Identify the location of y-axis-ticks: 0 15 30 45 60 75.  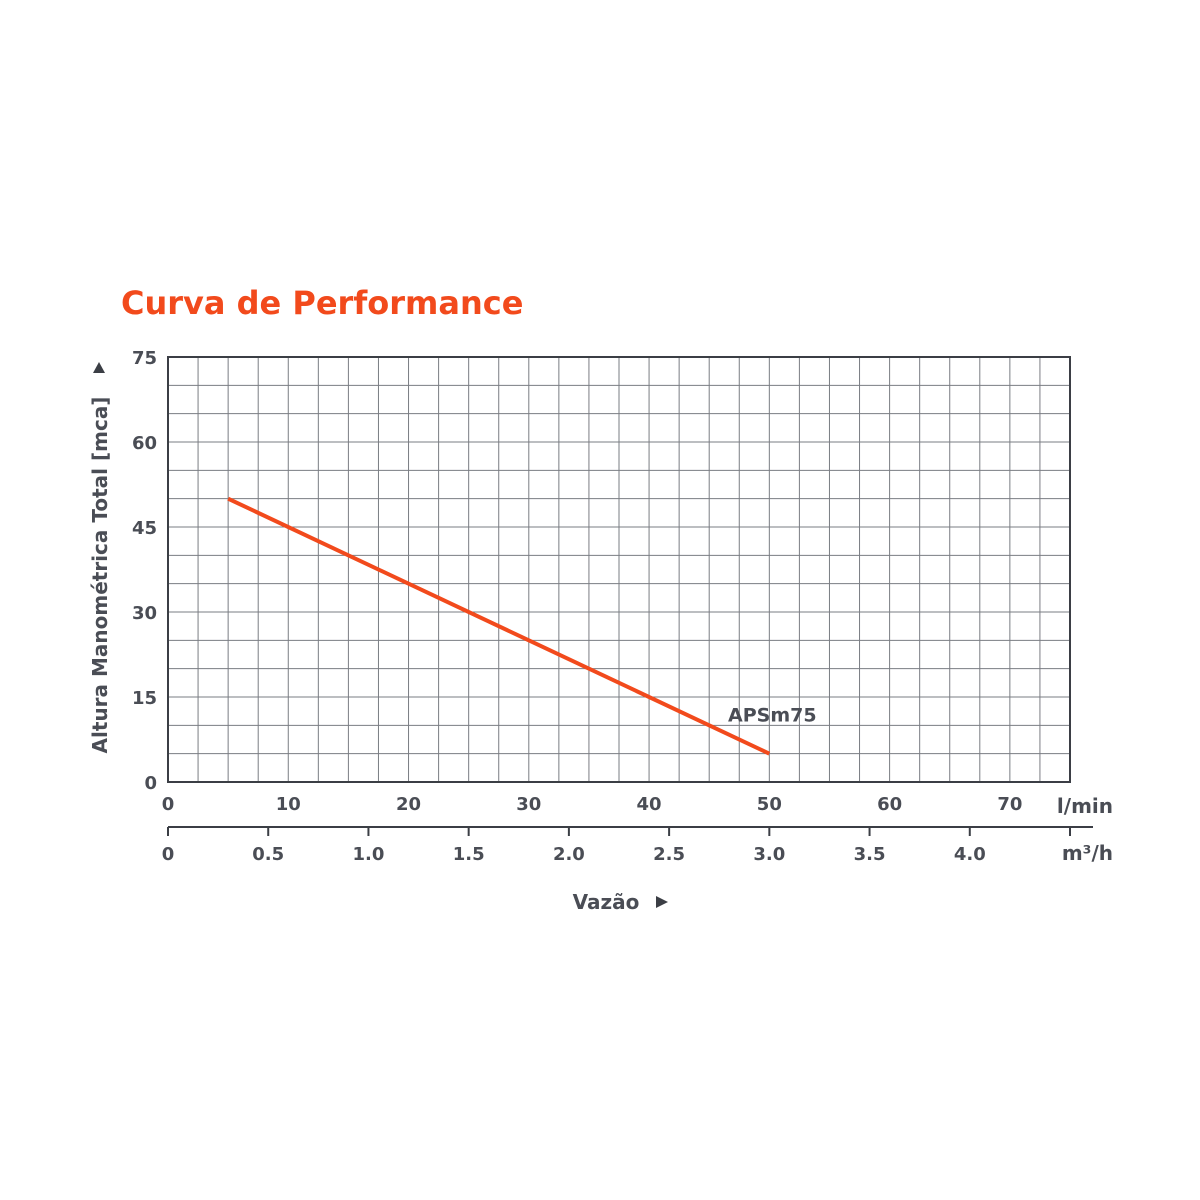
(144, 571).